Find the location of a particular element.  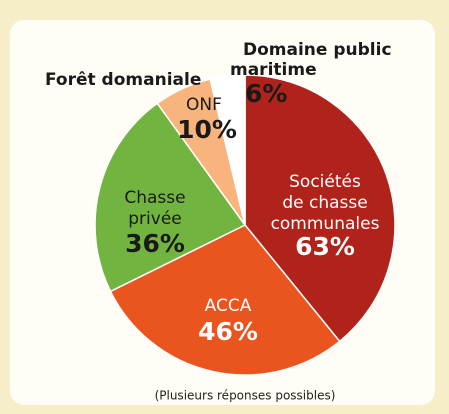

category-label: ONF is located at coordinates (204, 105).